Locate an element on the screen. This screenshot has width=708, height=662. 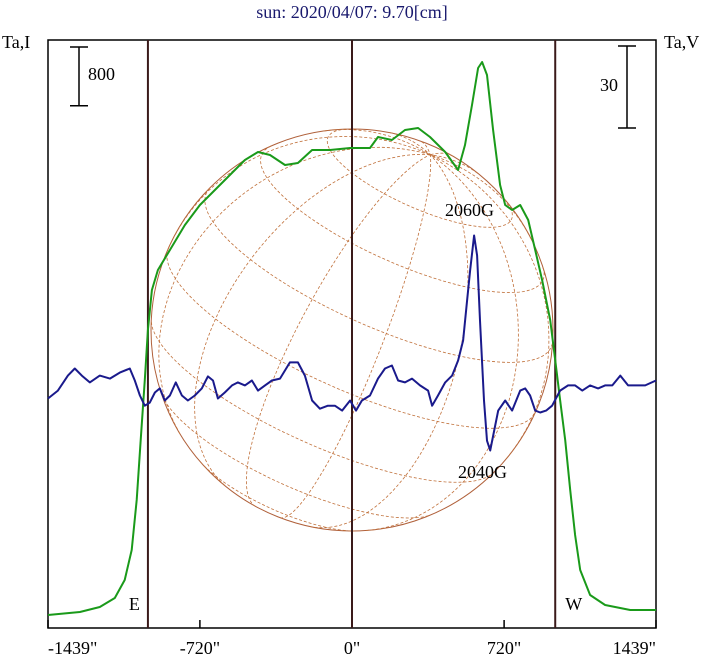
annotation: 2040G is located at coordinates (482, 472).